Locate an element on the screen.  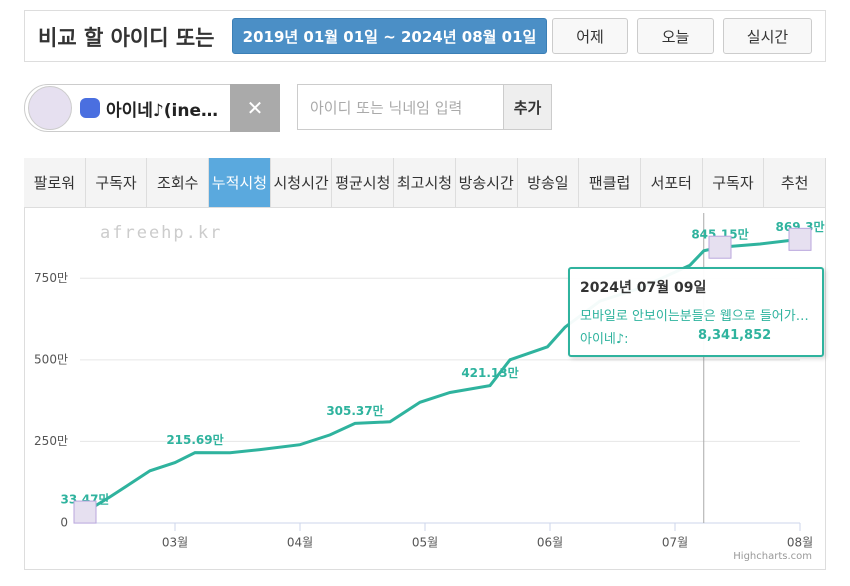
platform-icon is located at coordinates (90, 108).